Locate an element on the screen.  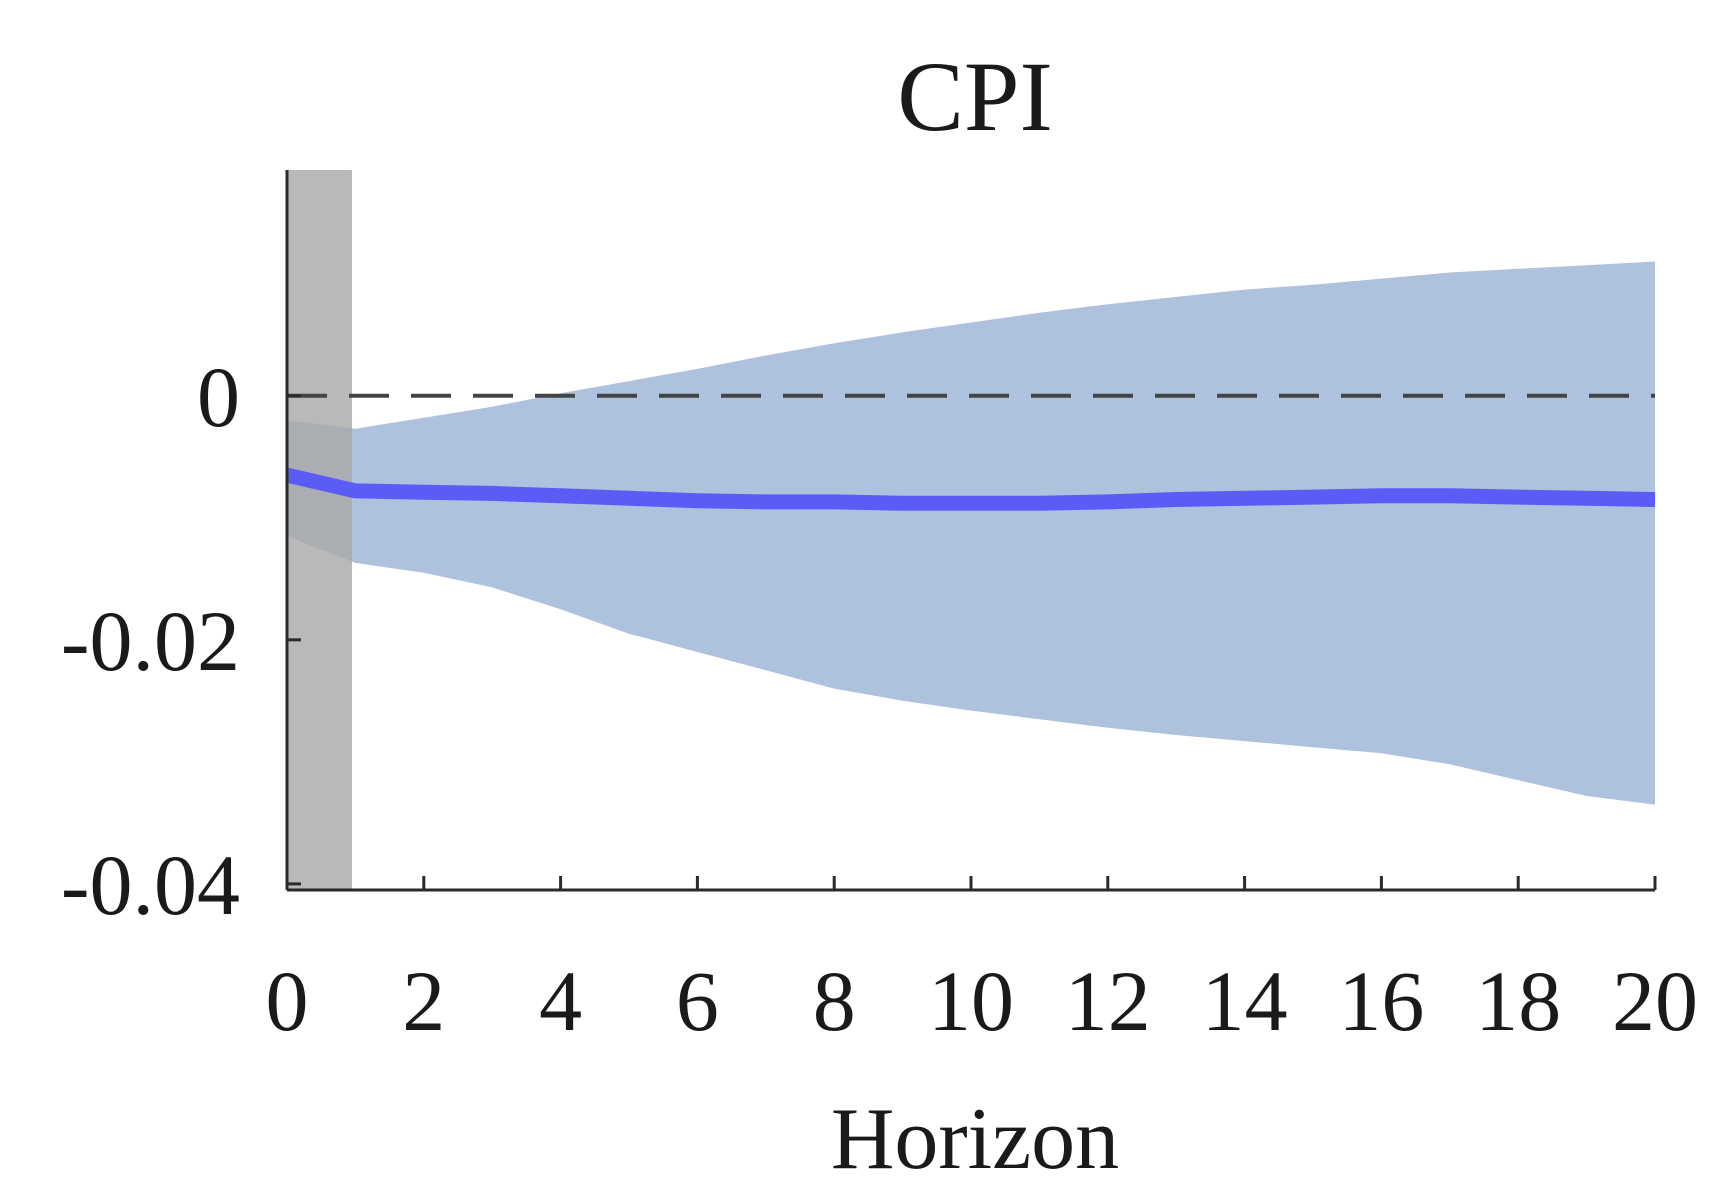
x-tick-label: 20 is located at coordinates (1655, 1001).